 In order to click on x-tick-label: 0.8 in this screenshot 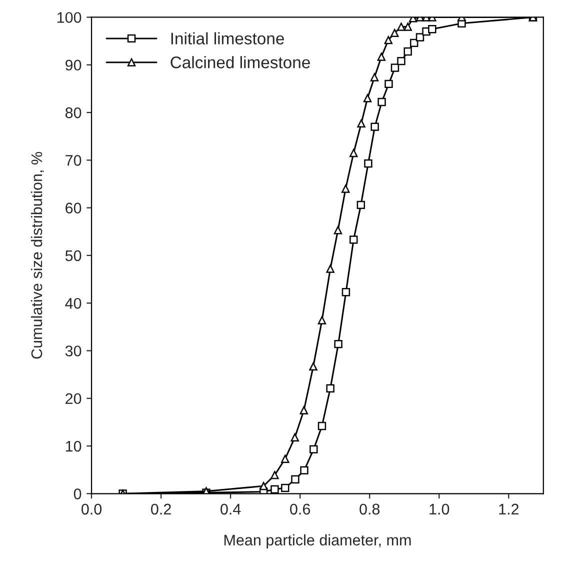, I will do `click(370, 509)`.